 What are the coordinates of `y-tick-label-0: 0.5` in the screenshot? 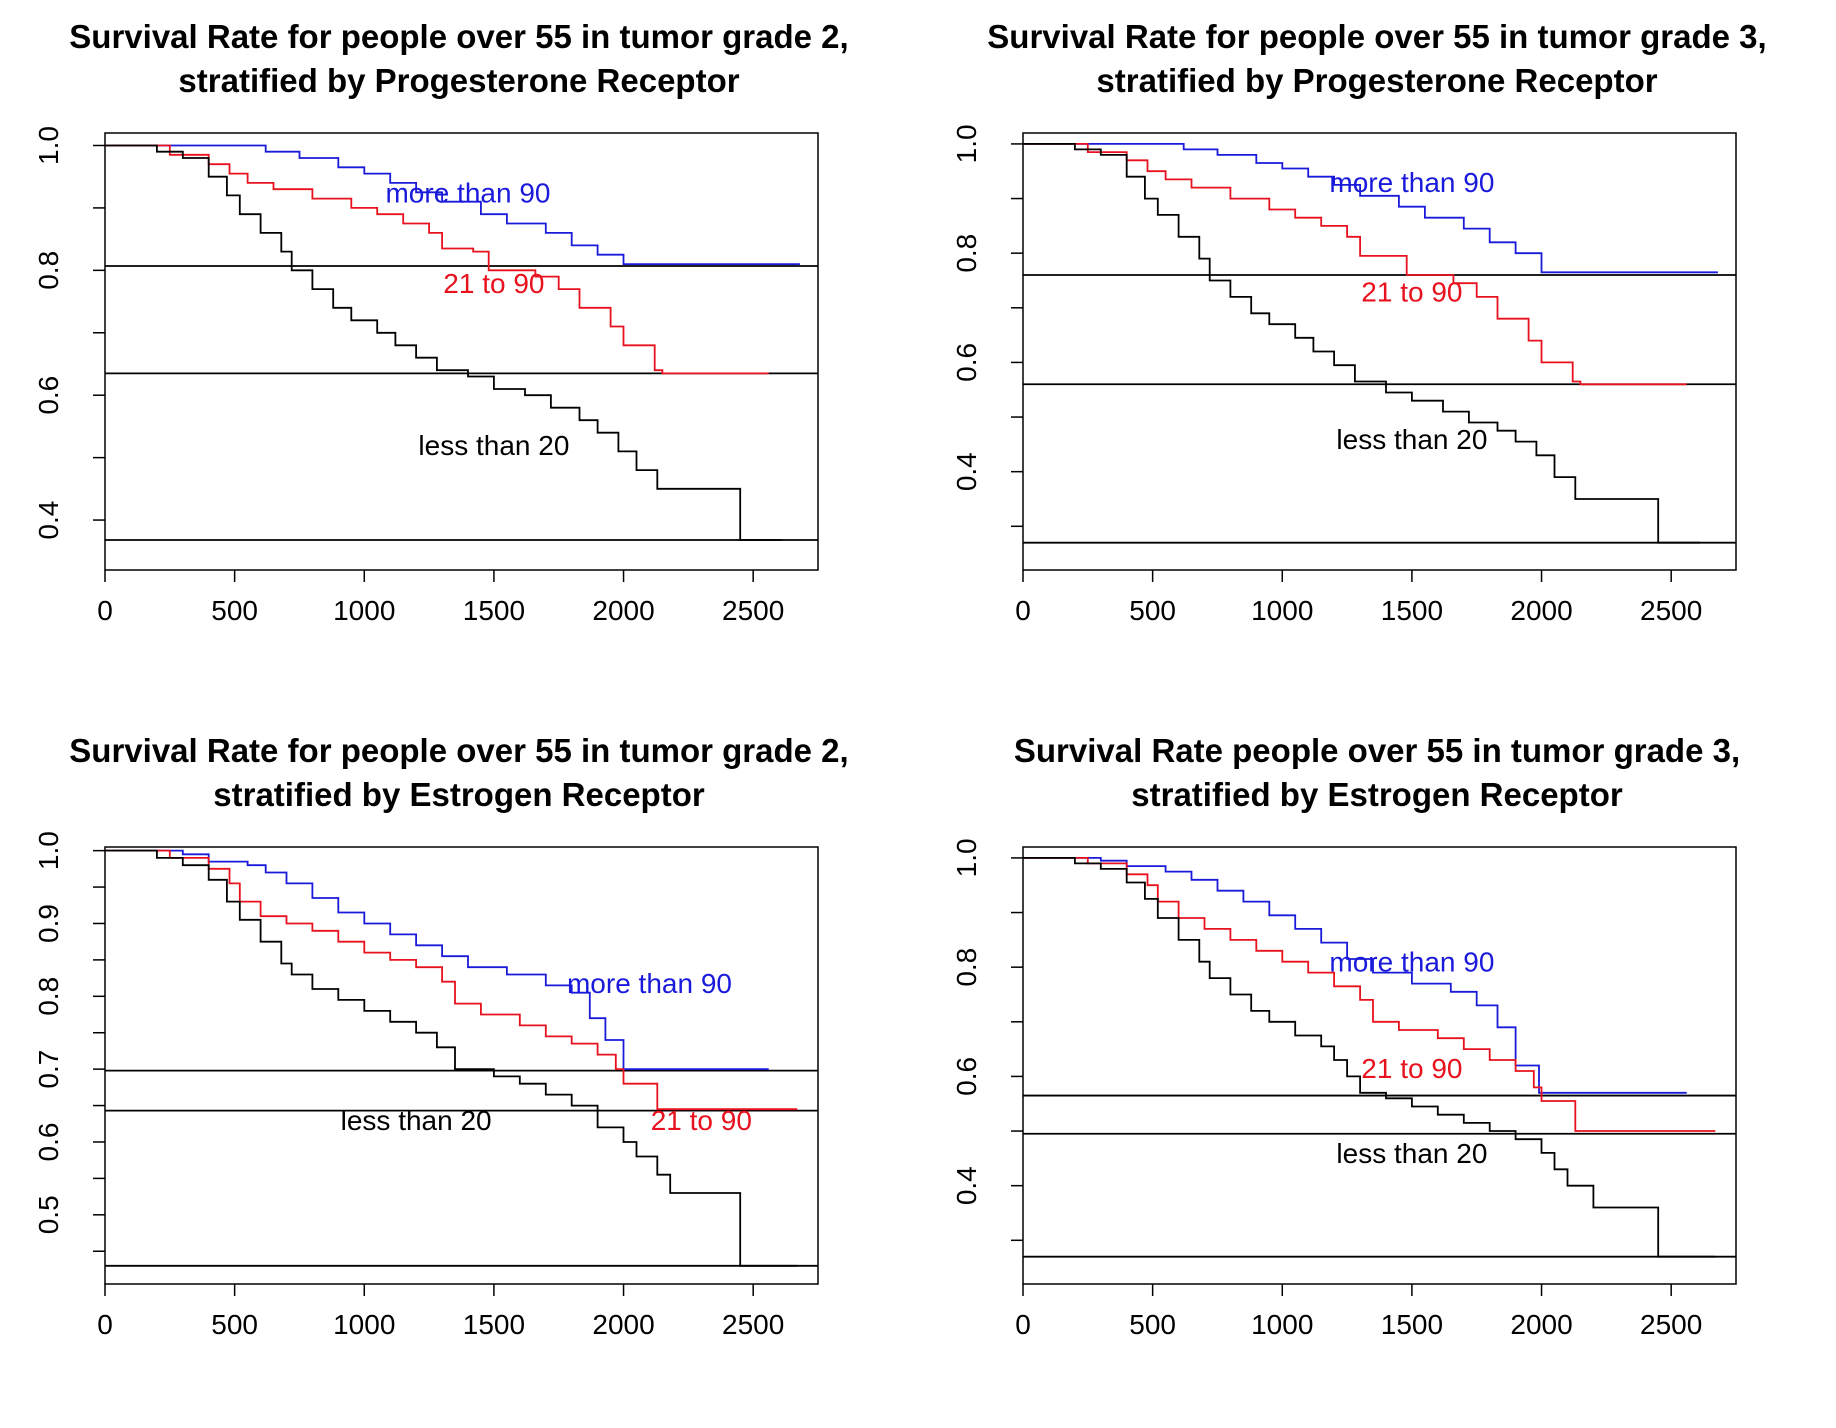 It's located at (48, 1214).